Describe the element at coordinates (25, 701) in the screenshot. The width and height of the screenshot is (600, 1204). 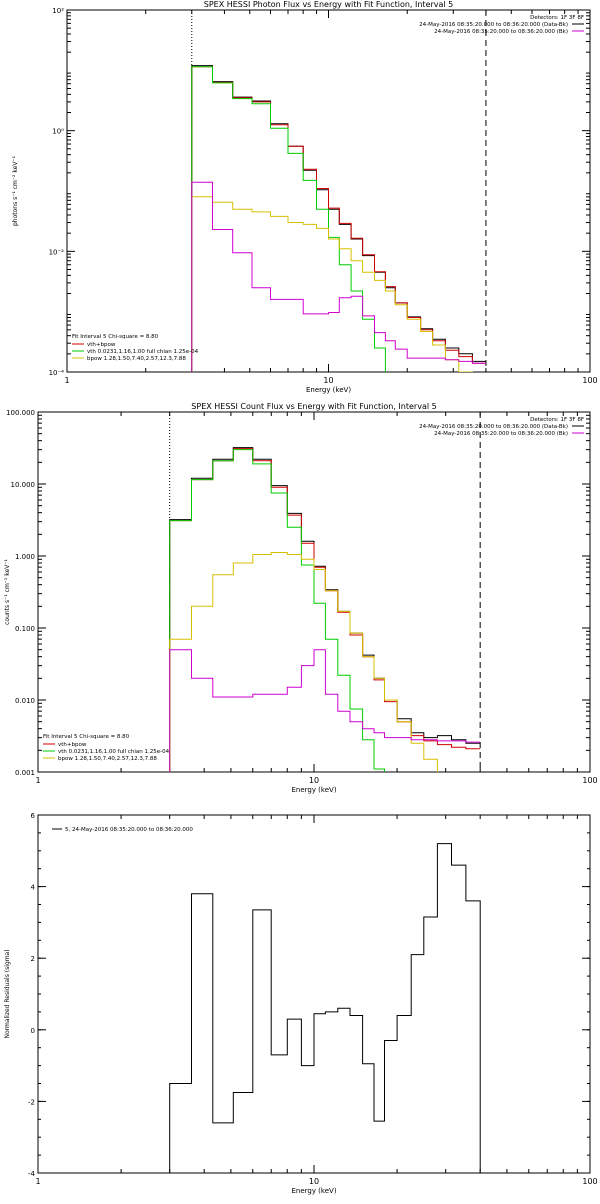
I see `y-tick-label: 0.010` at that location.